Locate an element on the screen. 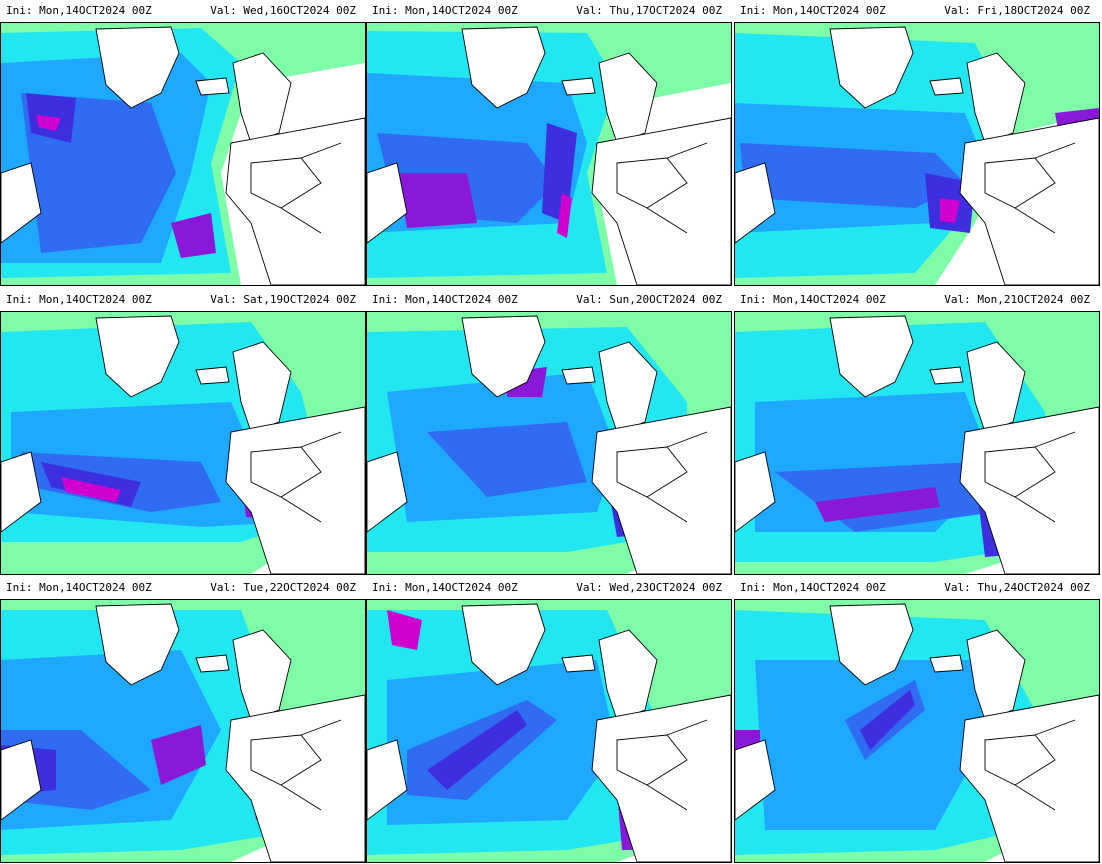  valid-time-label: Val: Sat,19OCT2024 00Z is located at coordinates (283, 299).